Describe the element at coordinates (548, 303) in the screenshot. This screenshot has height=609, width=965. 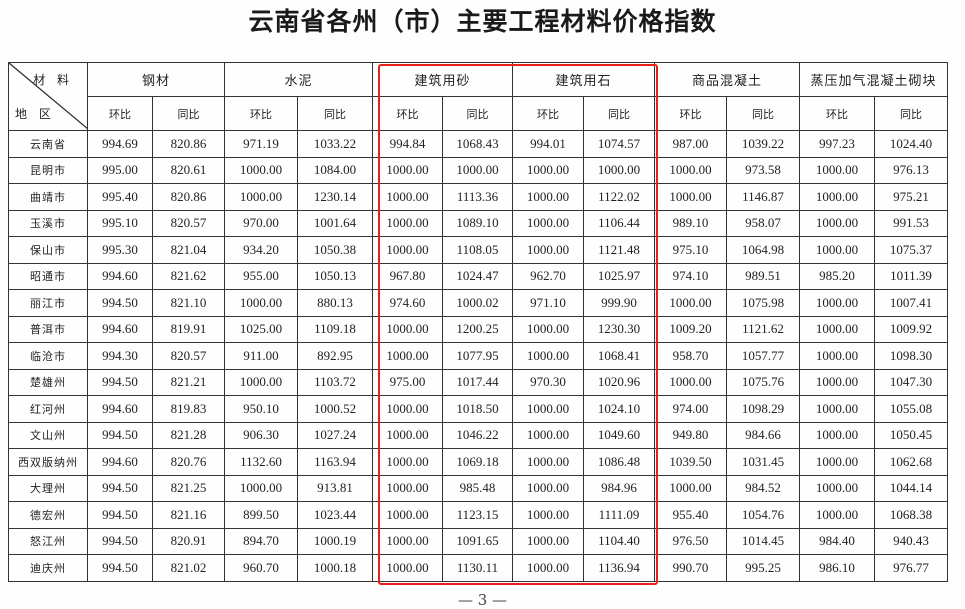
I see `value-cell: 971.10` at that location.